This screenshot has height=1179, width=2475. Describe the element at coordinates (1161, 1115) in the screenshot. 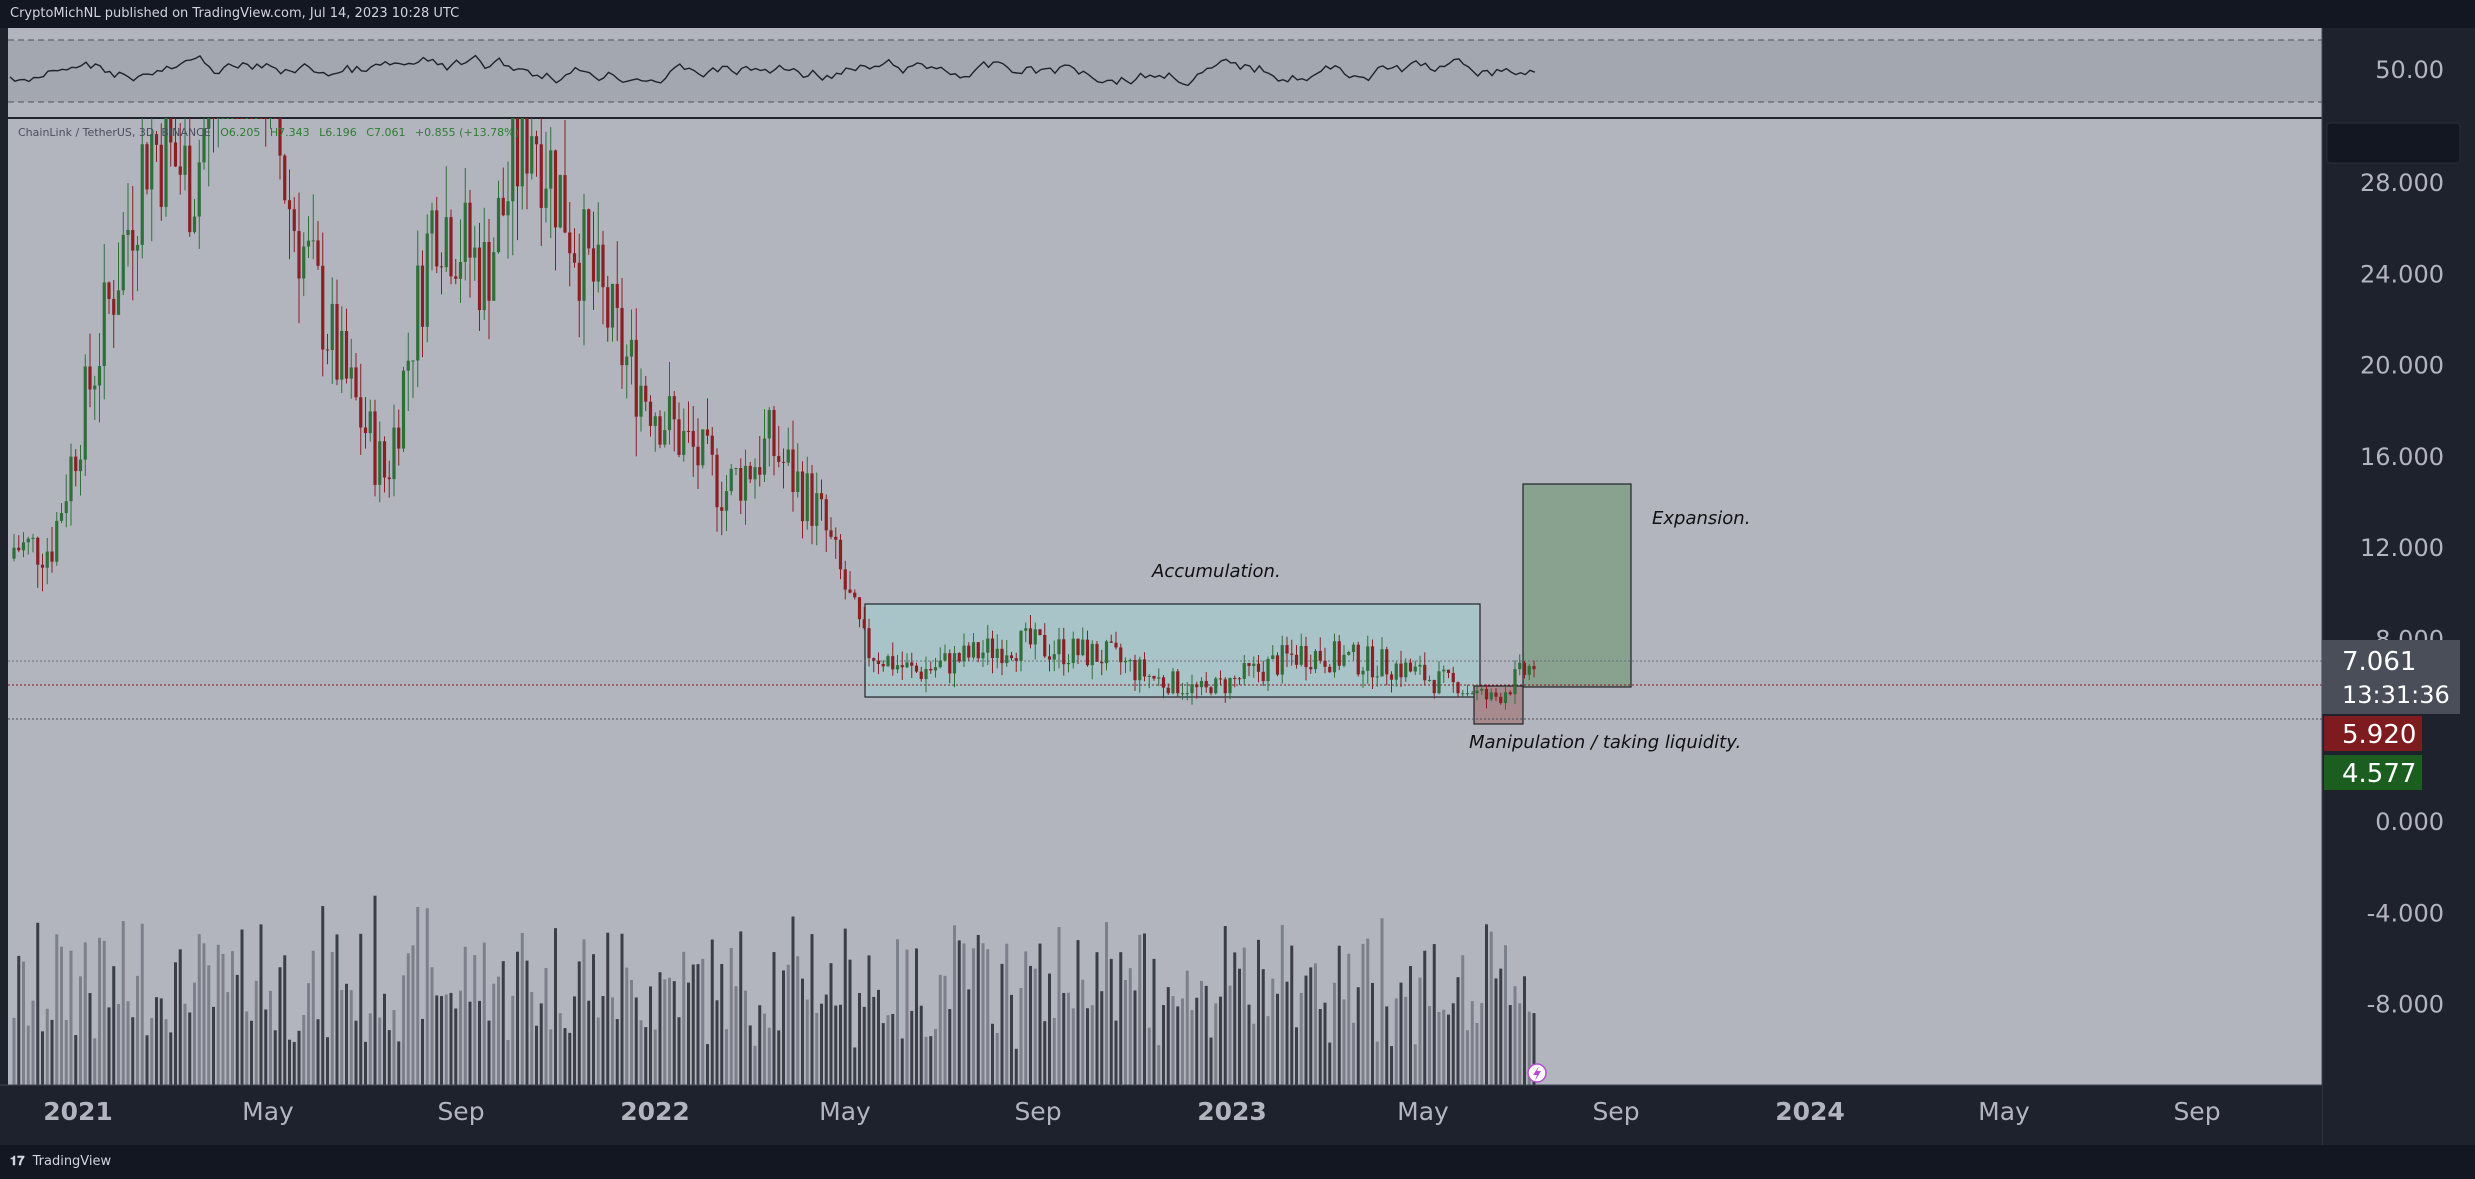

I see `time-axis` at that location.